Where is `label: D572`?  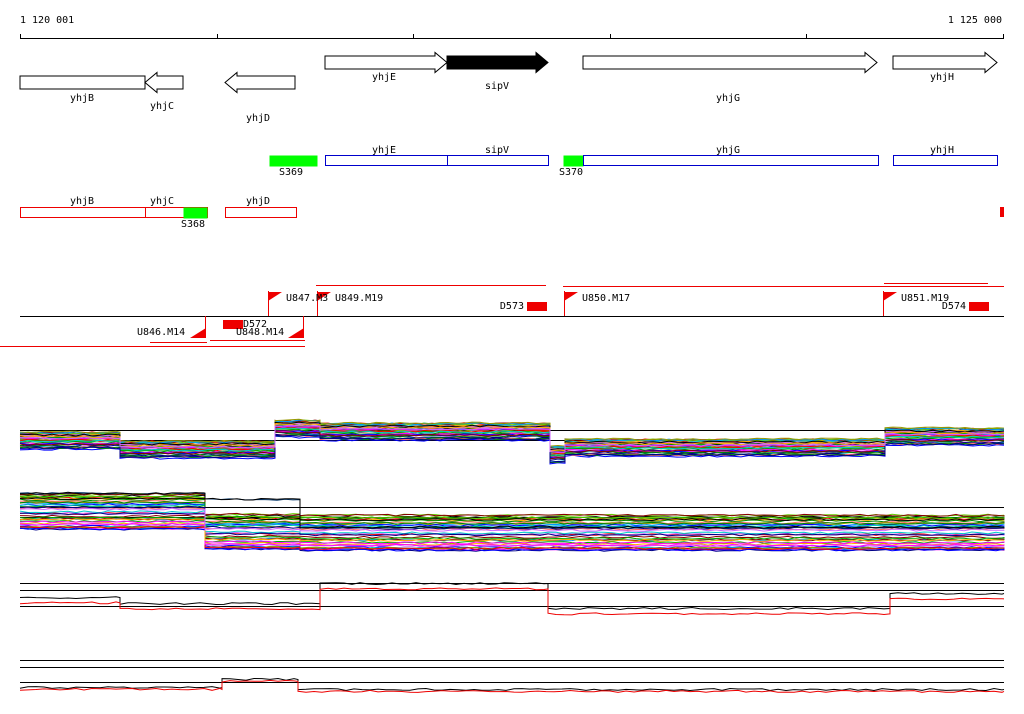
label: D572 is located at coordinates (255, 324).